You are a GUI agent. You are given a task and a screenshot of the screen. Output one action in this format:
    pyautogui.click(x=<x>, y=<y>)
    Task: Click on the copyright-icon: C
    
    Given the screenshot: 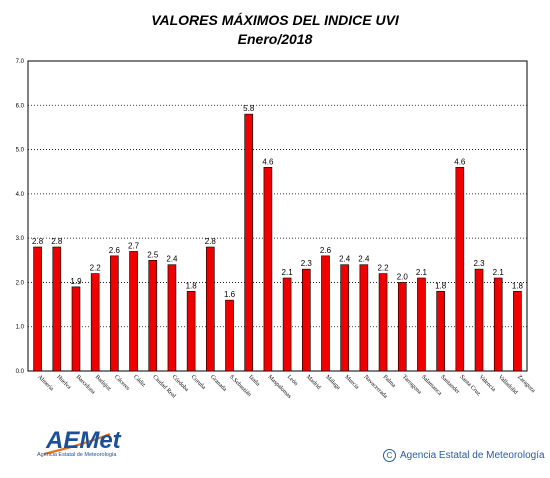 What is the action you would take?
    pyautogui.click(x=389, y=455)
    